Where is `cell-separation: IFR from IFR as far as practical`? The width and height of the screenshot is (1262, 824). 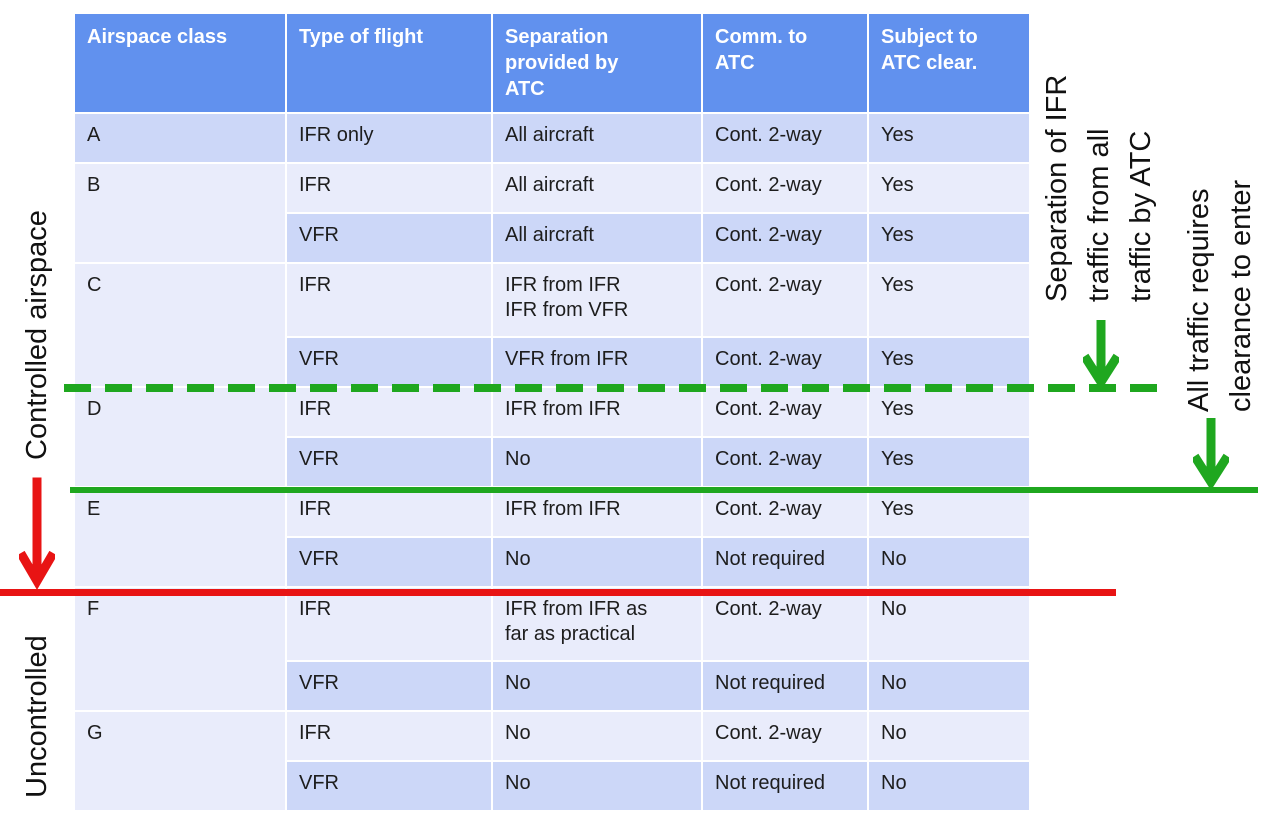 cell-separation: IFR from IFR as far as practical is located at coordinates (597, 624).